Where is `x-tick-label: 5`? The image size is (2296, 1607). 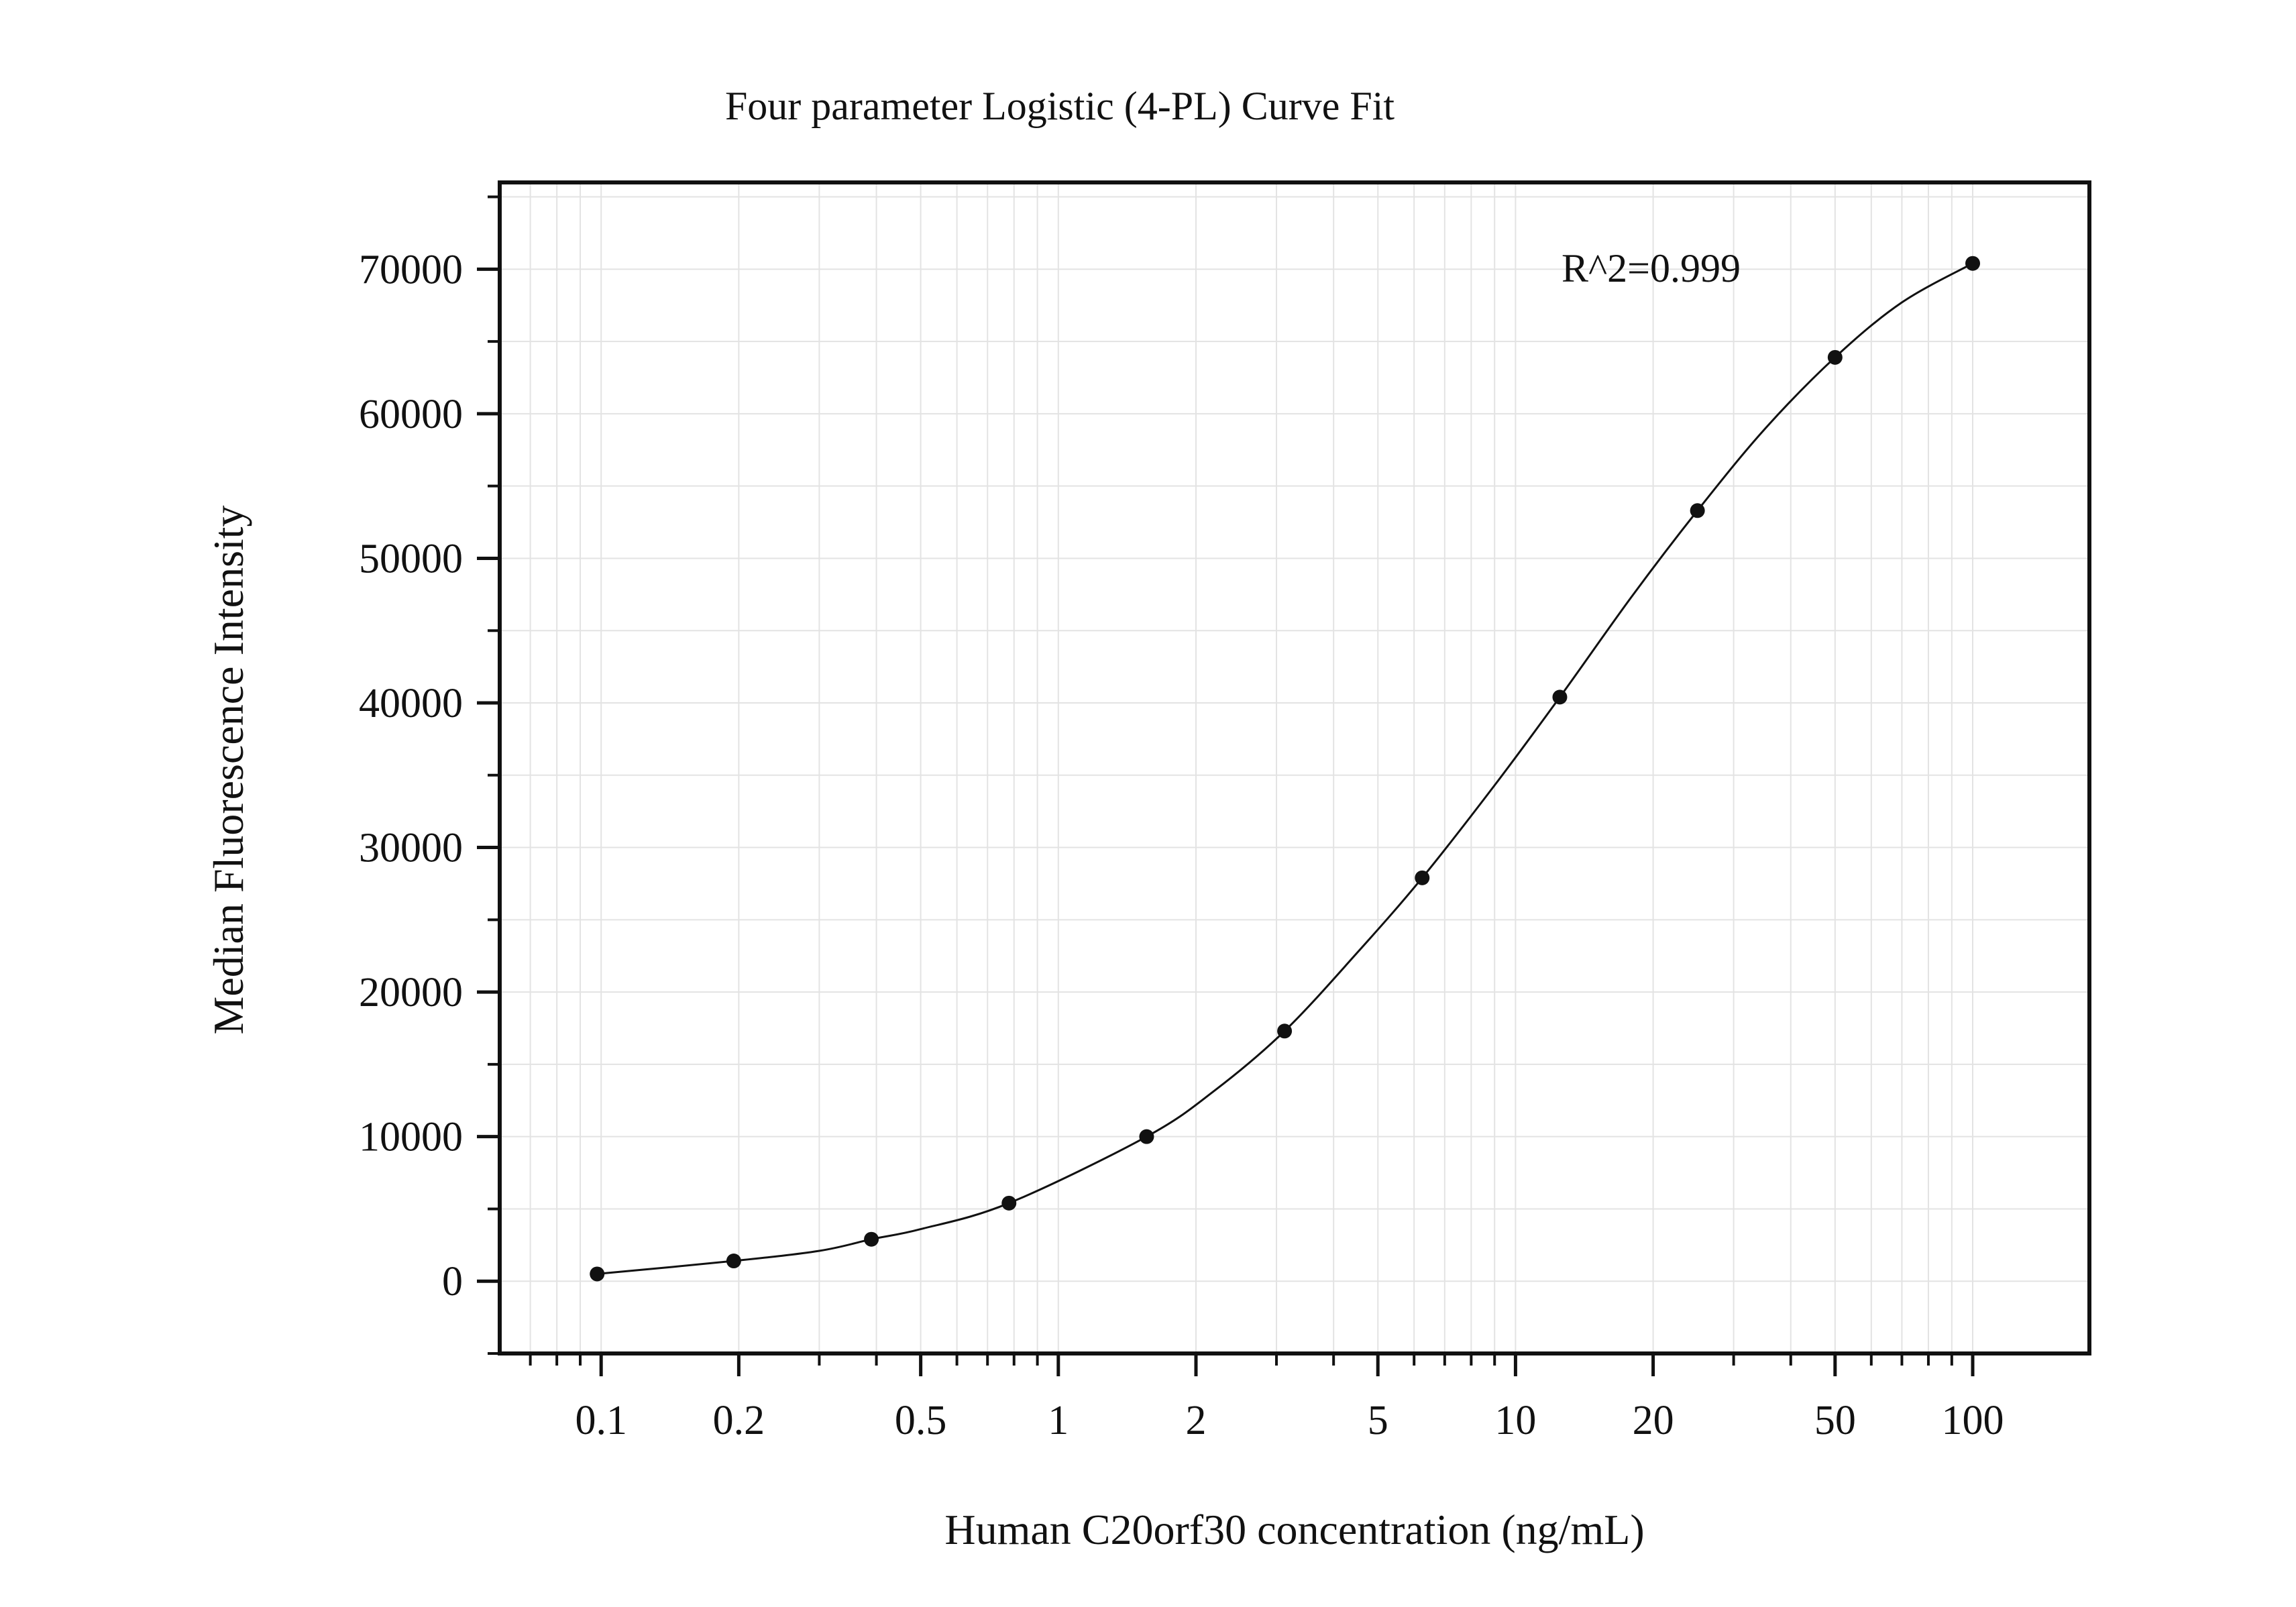
x-tick-label: 5 is located at coordinates (1378, 1420).